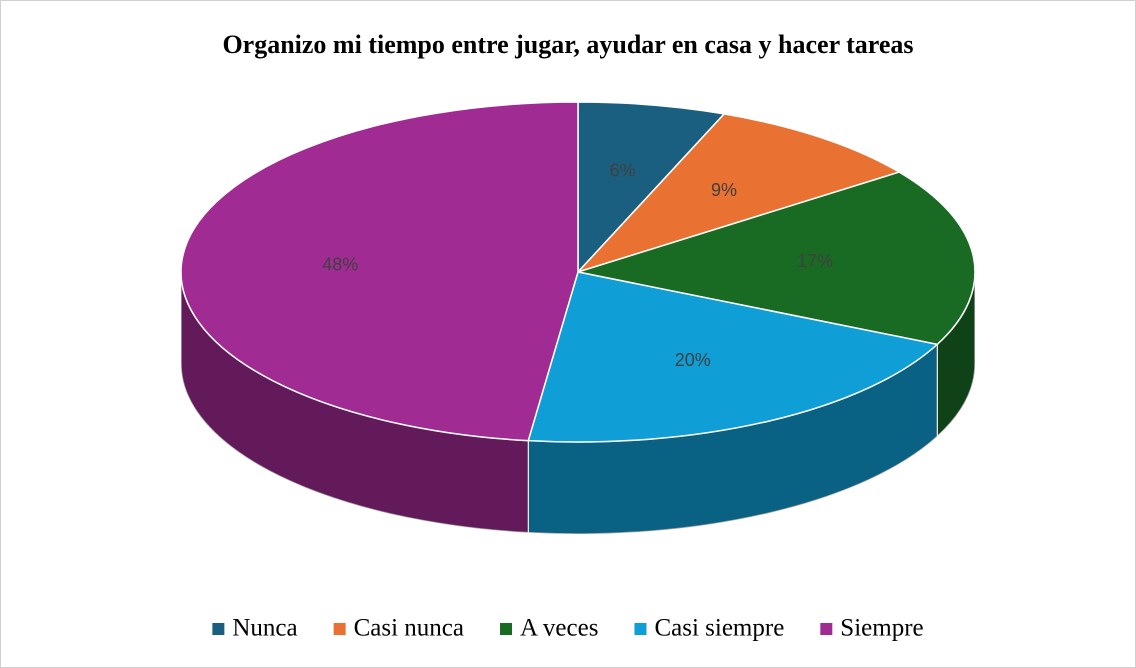  Describe the element at coordinates (724, 190) in the screenshot. I see `data-label: 9%` at that location.